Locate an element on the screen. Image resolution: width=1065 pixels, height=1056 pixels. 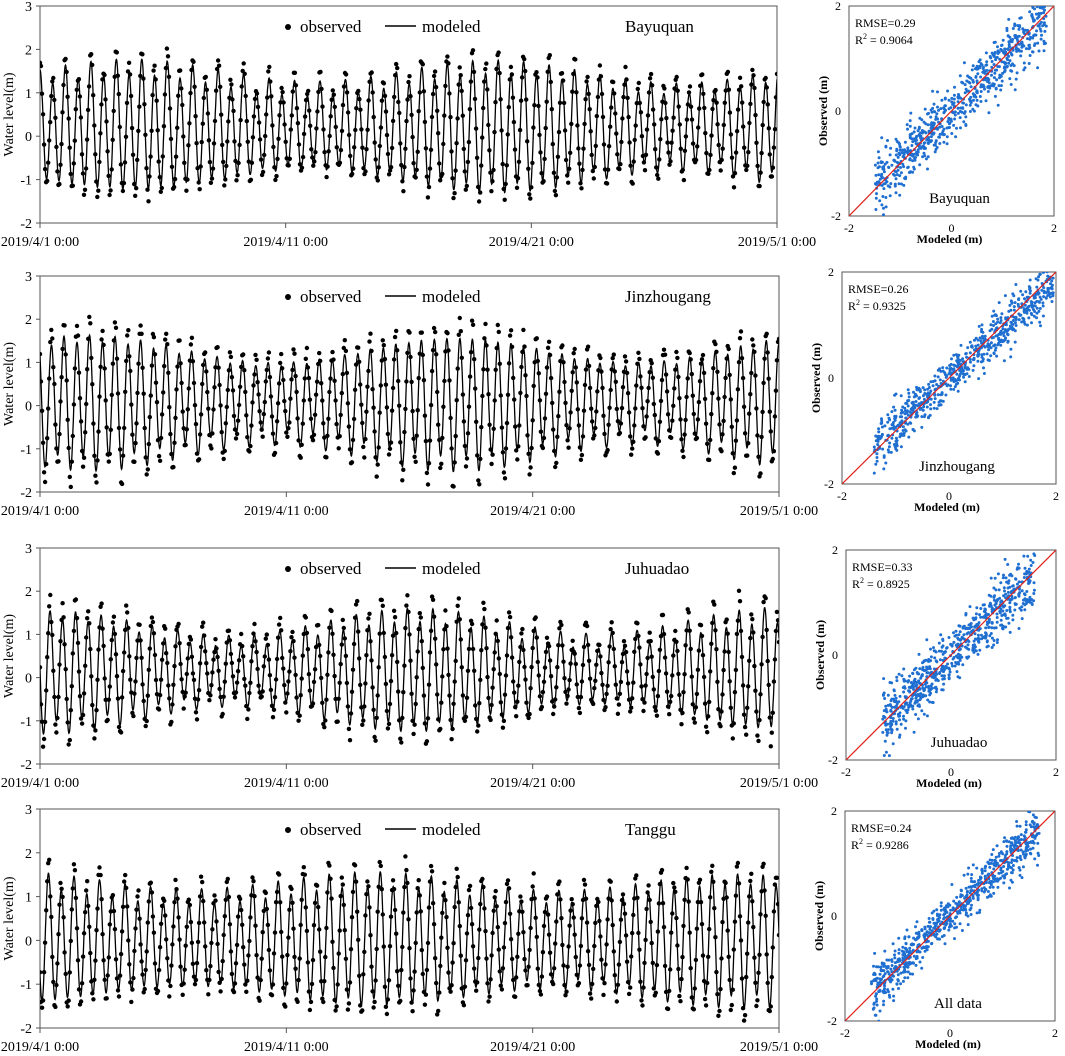
legend-observed-marker is located at coordinates (288, 27).